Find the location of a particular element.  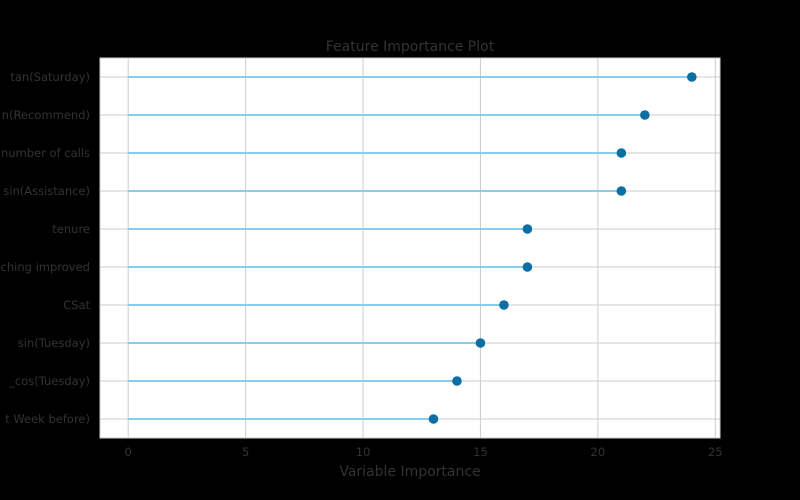

x-tick-labels: 0 5 10 15 20 25 is located at coordinates (424, 452).